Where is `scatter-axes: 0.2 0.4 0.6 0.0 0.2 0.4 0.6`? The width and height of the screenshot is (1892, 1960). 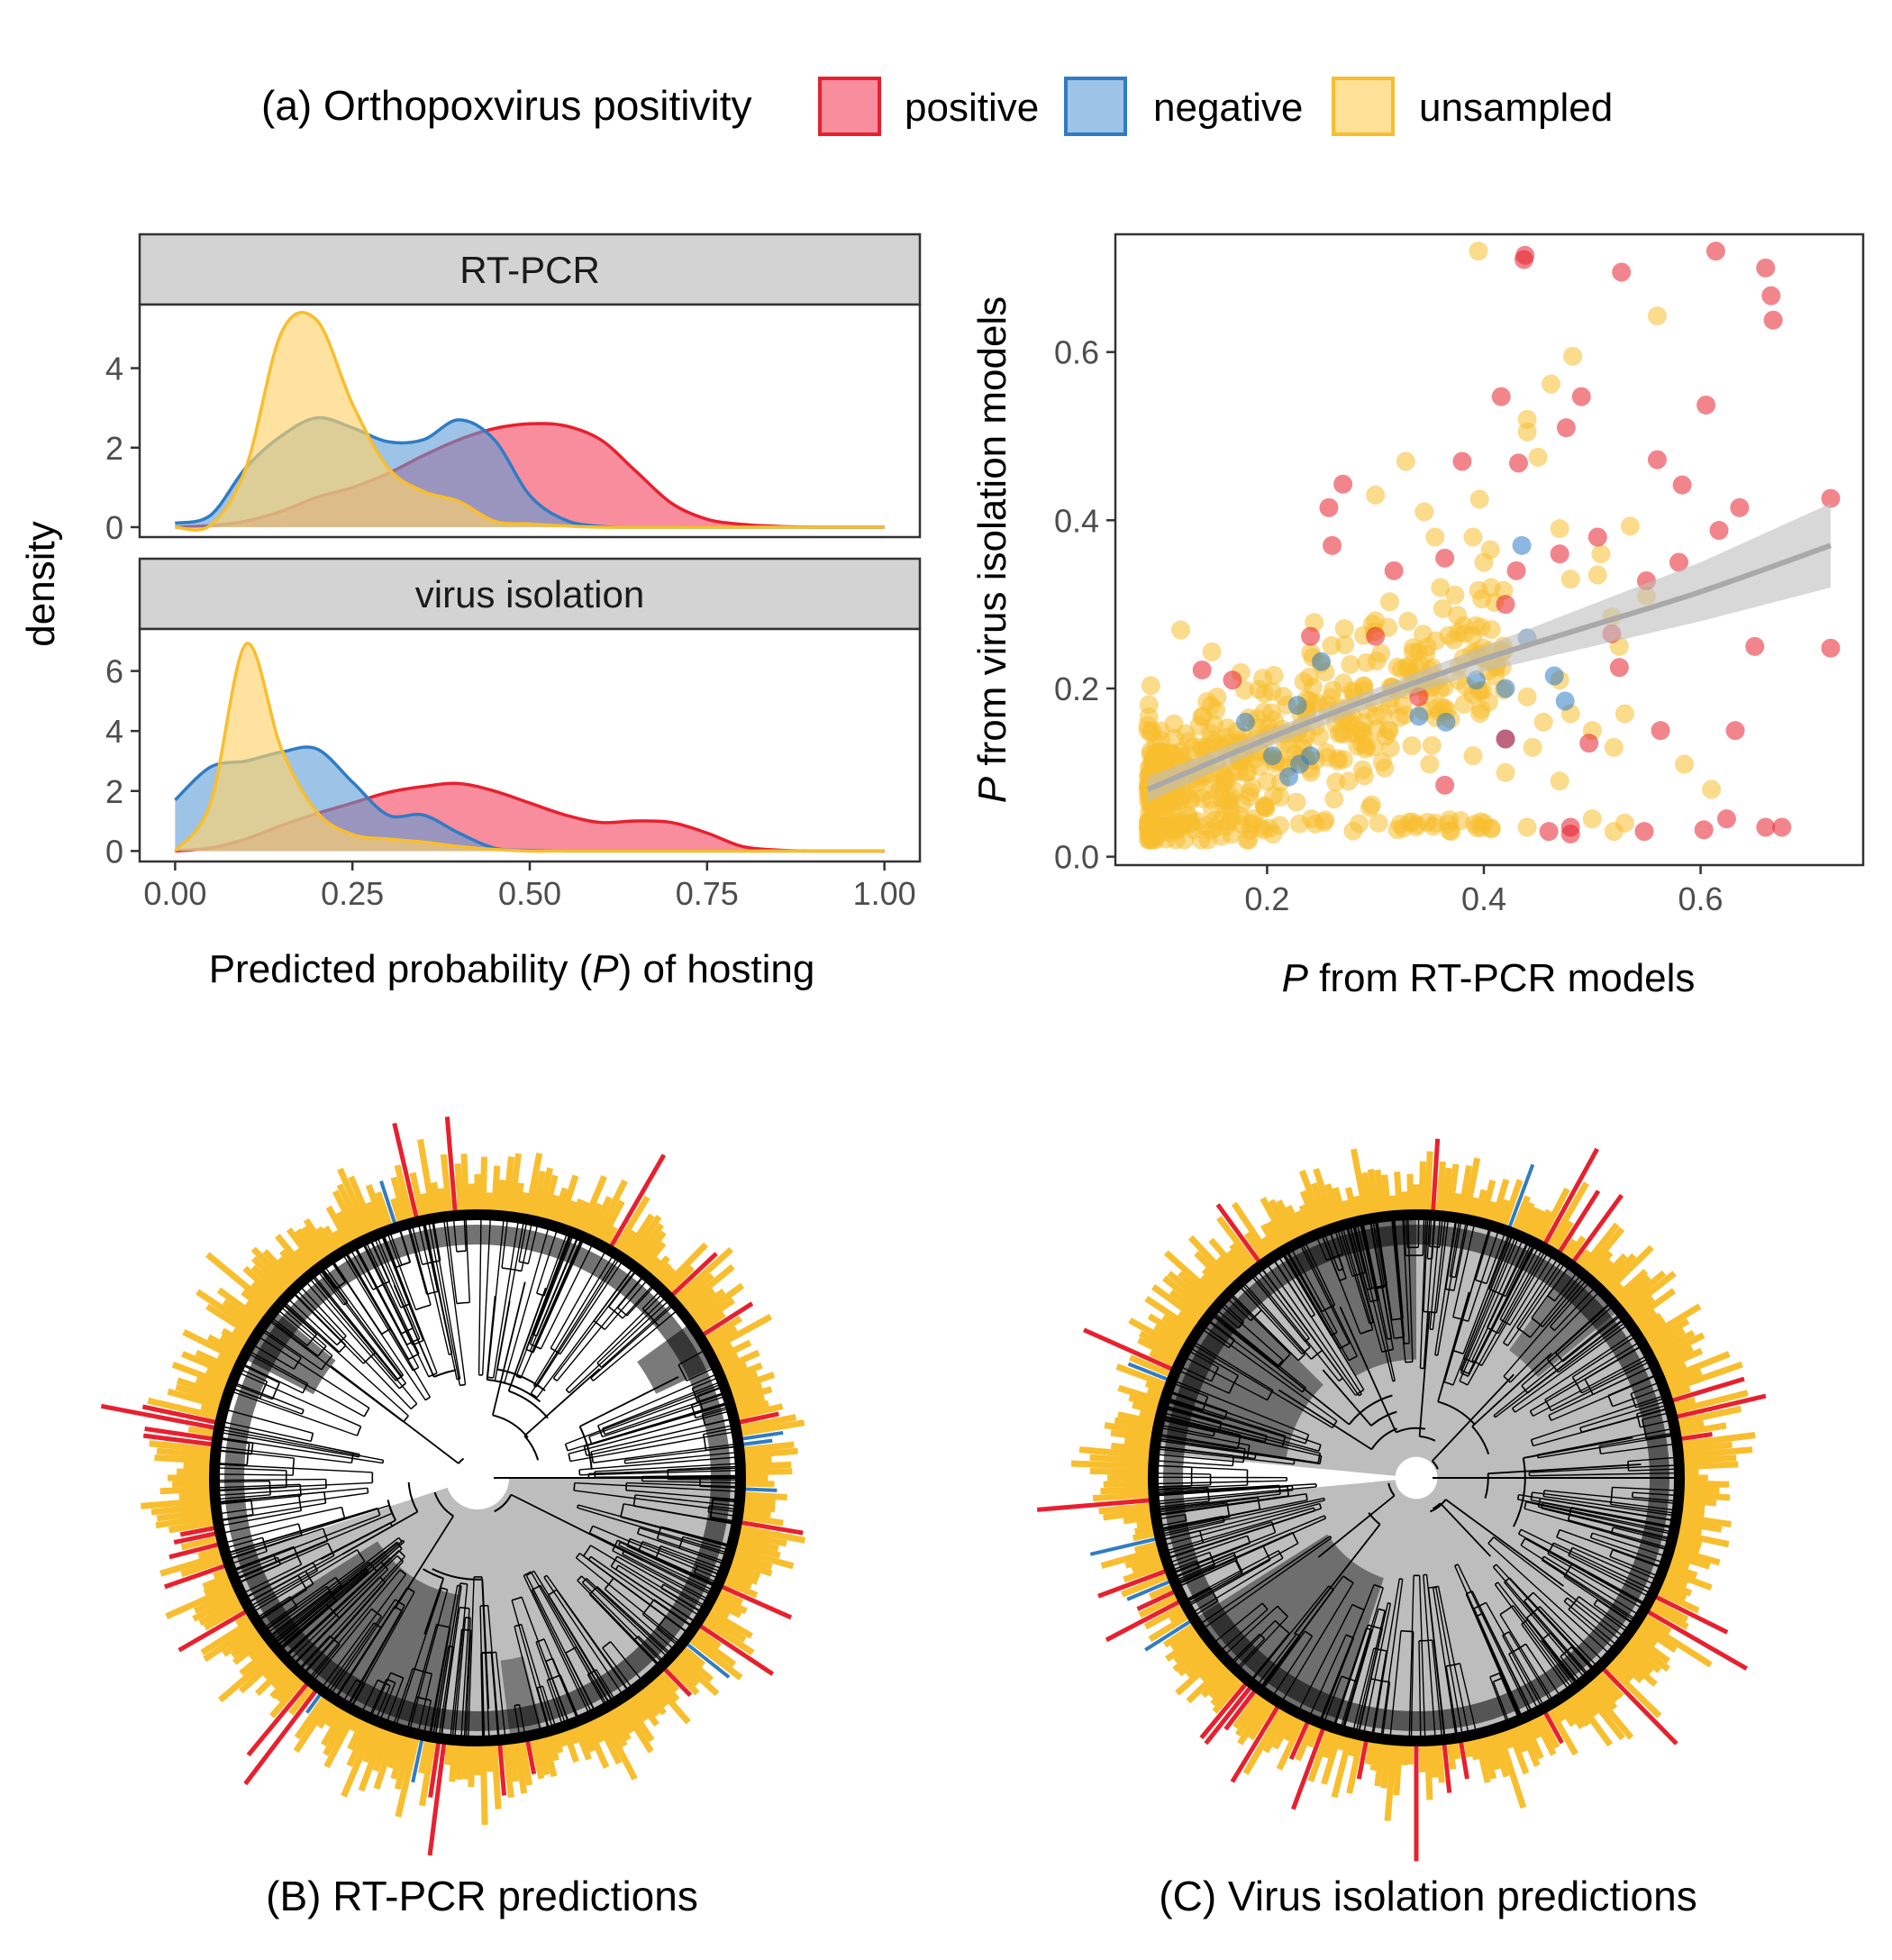 scatter-axes: 0.2 0.4 0.6 0.0 0.2 0.4 0.6 is located at coordinates (1389, 625).